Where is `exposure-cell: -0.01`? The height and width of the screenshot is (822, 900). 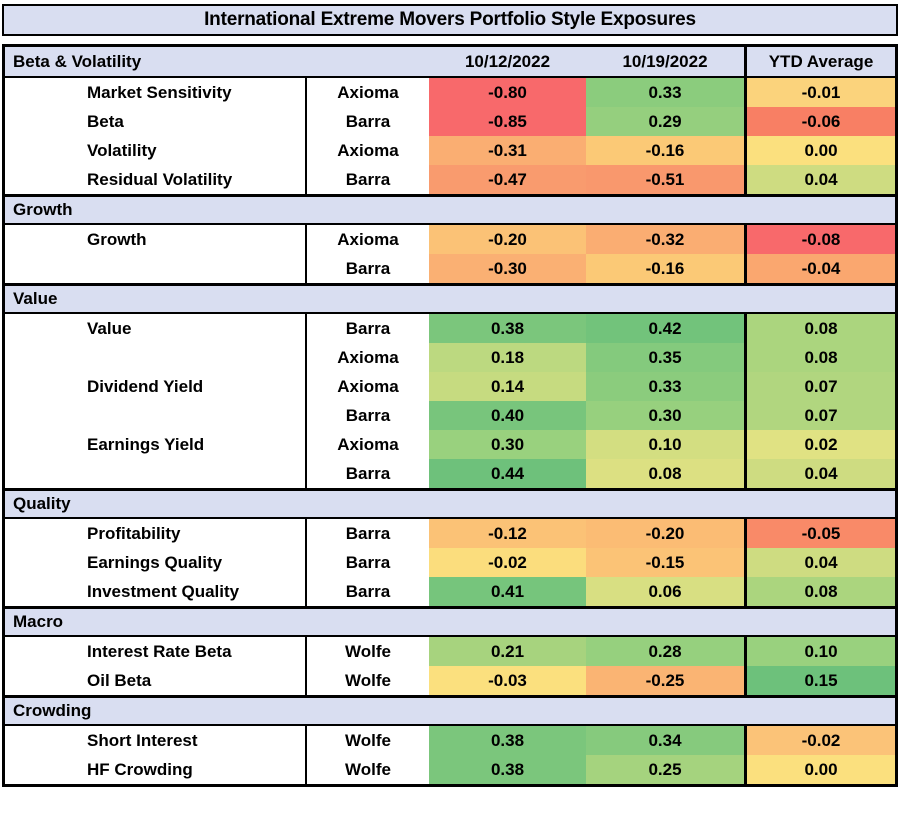
exposure-cell: -0.01 is located at coordinates (819, 92).